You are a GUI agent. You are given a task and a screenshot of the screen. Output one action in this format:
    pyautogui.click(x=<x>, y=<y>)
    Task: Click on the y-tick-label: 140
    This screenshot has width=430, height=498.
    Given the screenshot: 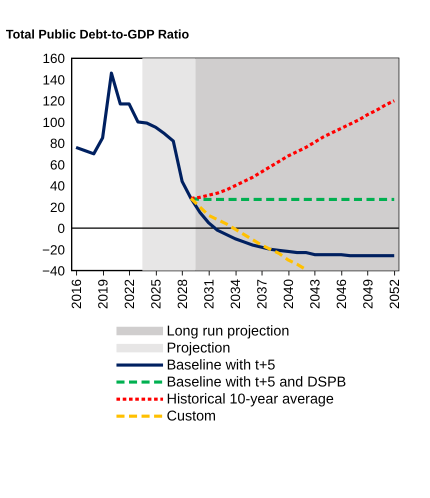 What is the action you would take?
    pyautogui.click(x=53, y=80)
    